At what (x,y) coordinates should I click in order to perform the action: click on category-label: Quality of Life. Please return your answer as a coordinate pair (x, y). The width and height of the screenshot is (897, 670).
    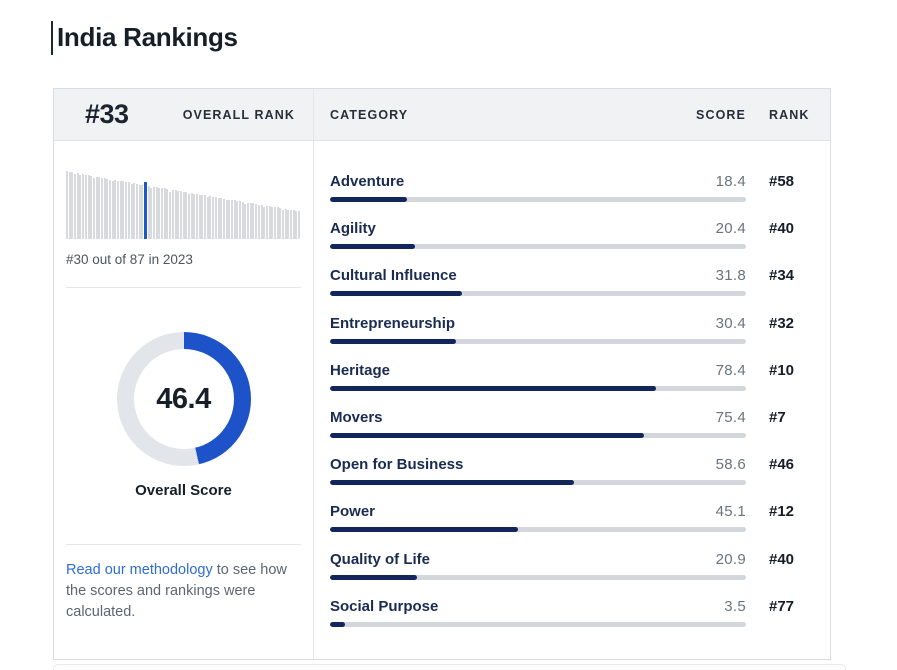
    Looking at the image, I should click on (380, 559).